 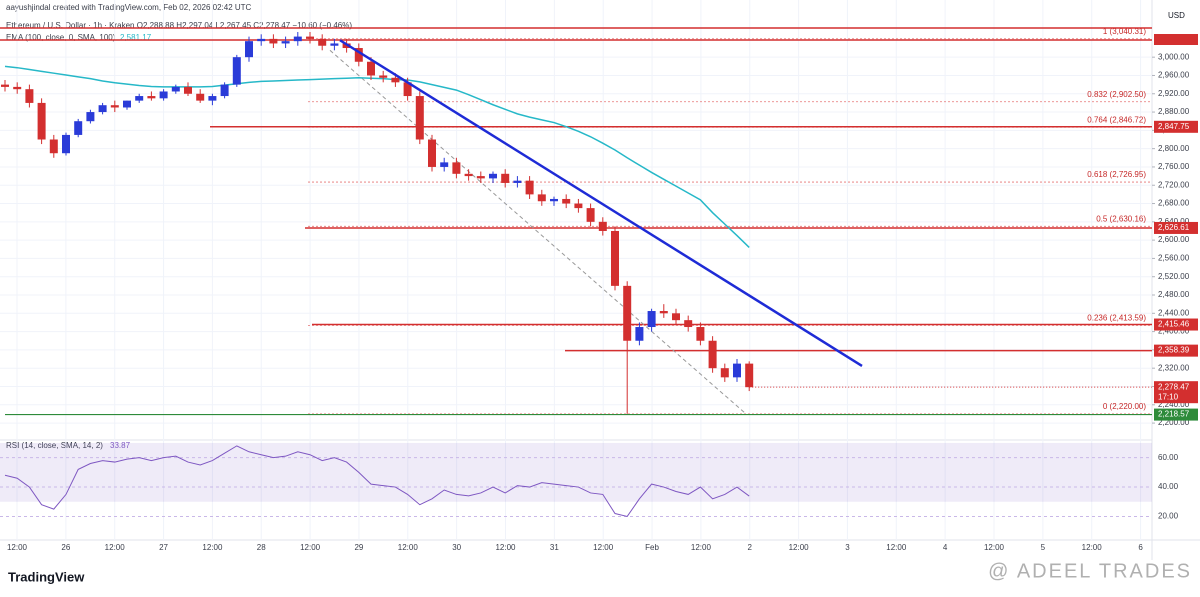 What do you see at coordinates (1116, 119) in the screenshot?
I see `fib-label: 0.764 (2,846.72)` at bounding box center [1116, 119].